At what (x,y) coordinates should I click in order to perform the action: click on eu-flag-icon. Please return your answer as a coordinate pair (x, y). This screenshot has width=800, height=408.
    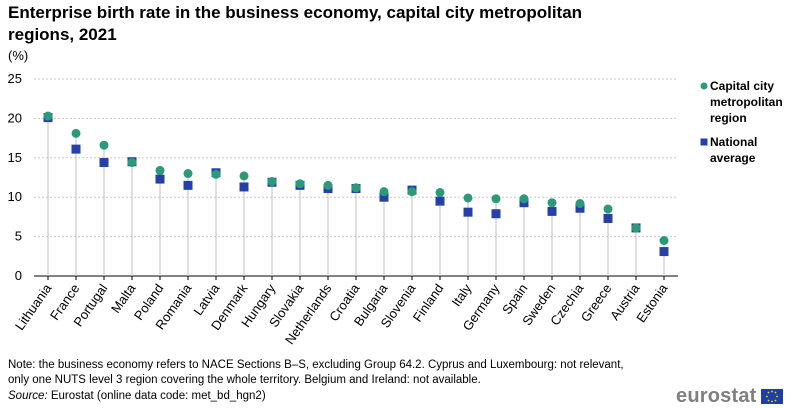
    Looking at the image, I should click on (771, 396).